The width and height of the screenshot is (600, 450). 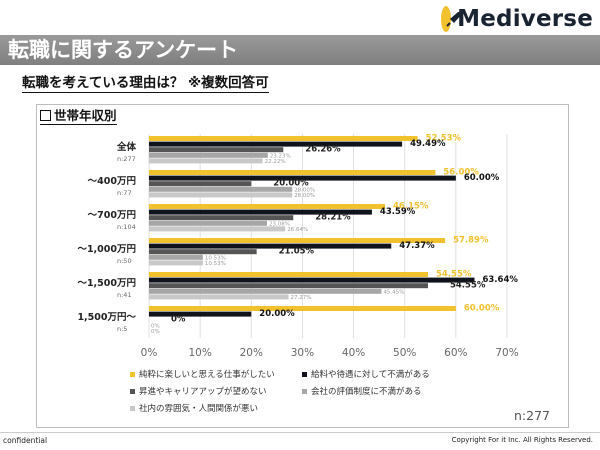 I want to click on legend-item: 給料や待遇に対して不満がある, so click(x=366, y=374).